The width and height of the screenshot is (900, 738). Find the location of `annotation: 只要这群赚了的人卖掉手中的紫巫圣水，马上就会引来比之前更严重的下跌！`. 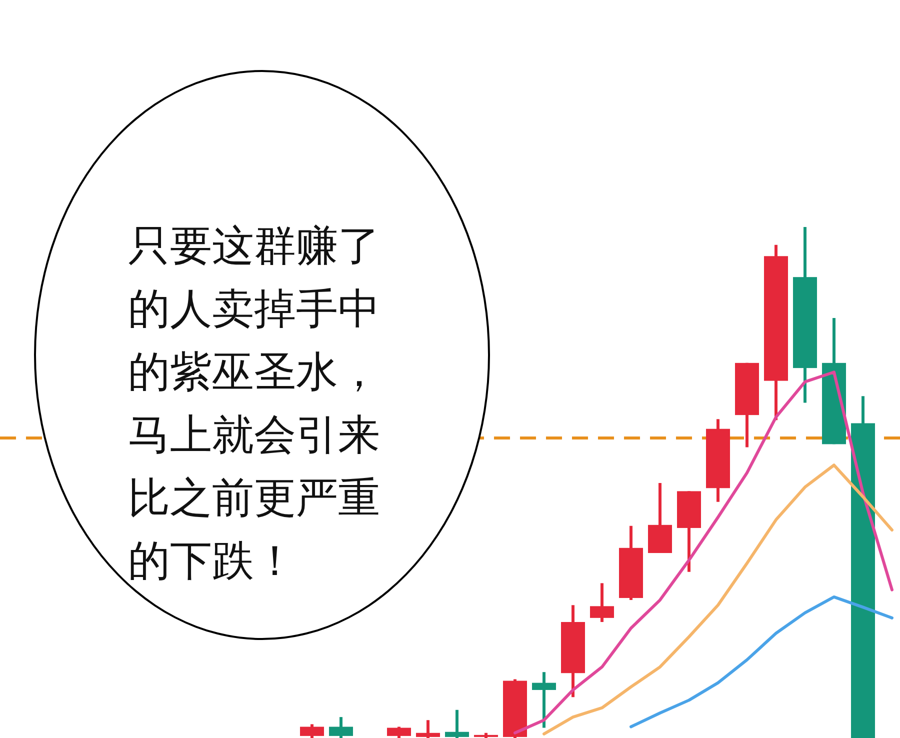

annotation: 只要这群赚了的人卖掉手中的紫巫圣水，马上就会引来比之前更严重的下跌！ is located at coordinates (254, 403).